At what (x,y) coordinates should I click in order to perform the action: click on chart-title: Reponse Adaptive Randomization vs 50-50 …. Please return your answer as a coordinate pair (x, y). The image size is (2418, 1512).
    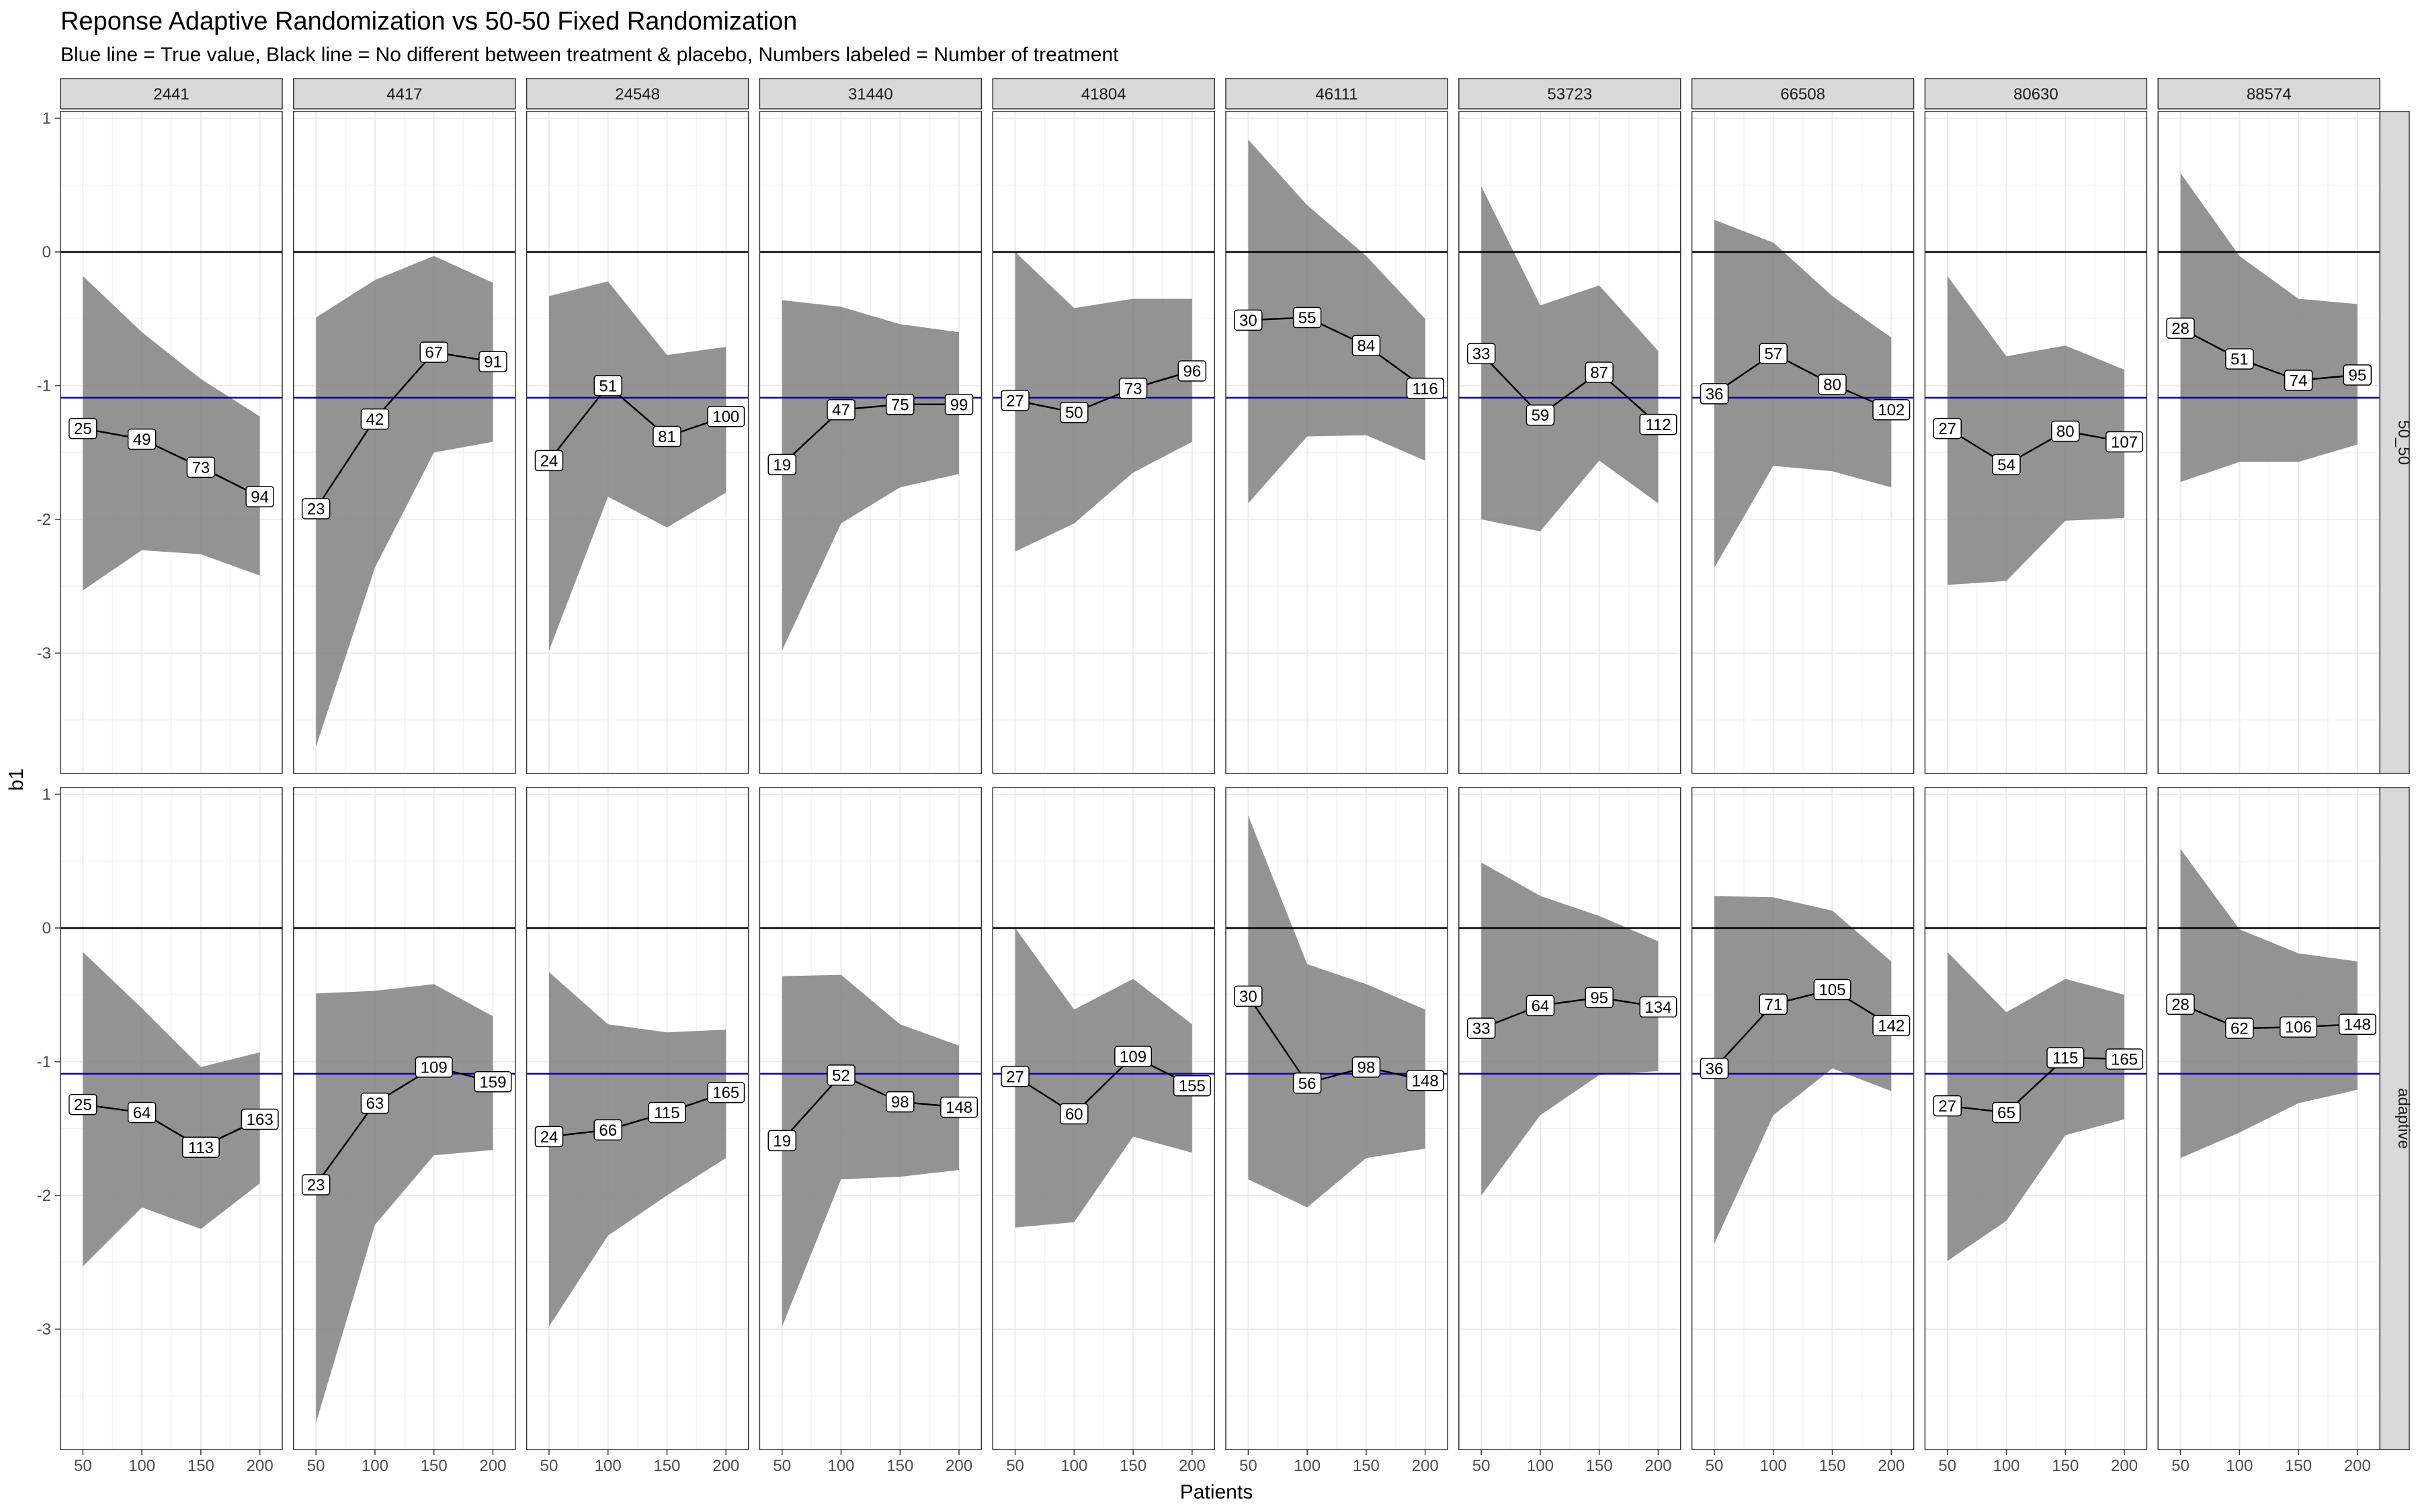
    Looking at the image, I should click on (428, 22).